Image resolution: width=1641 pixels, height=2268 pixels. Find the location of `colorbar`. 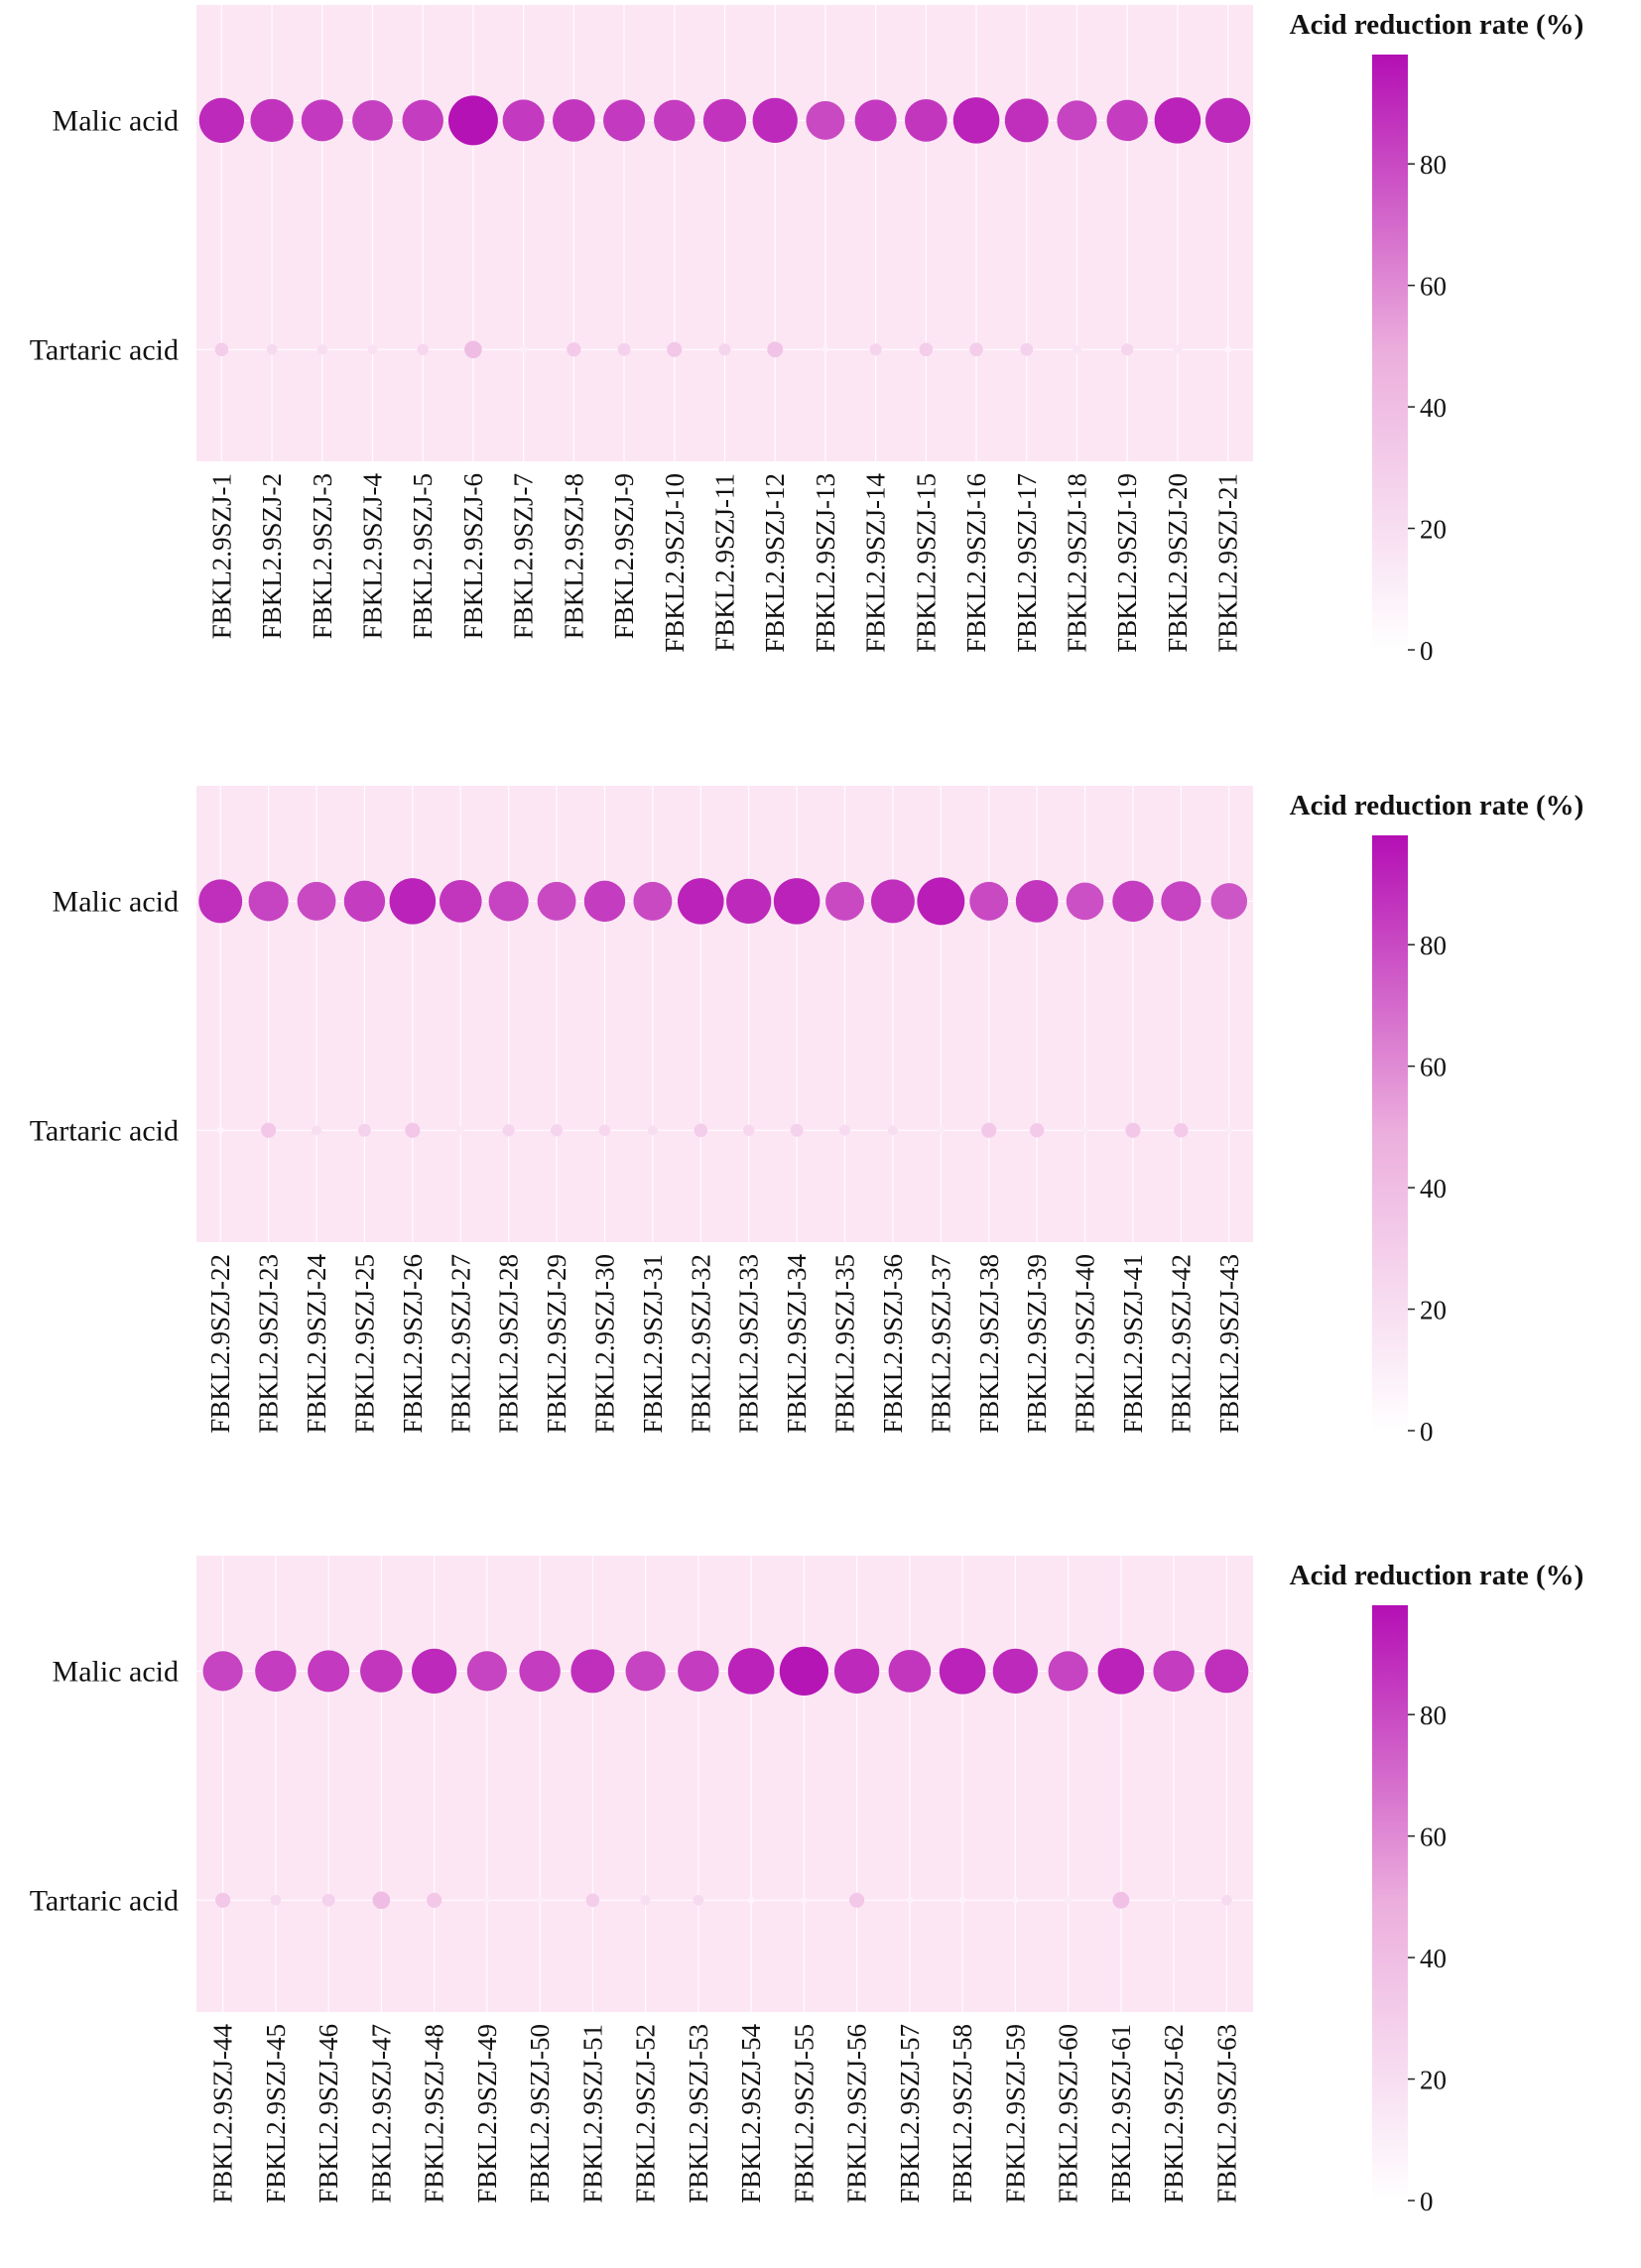

colorbar is located at coordinates (1390, 1903).